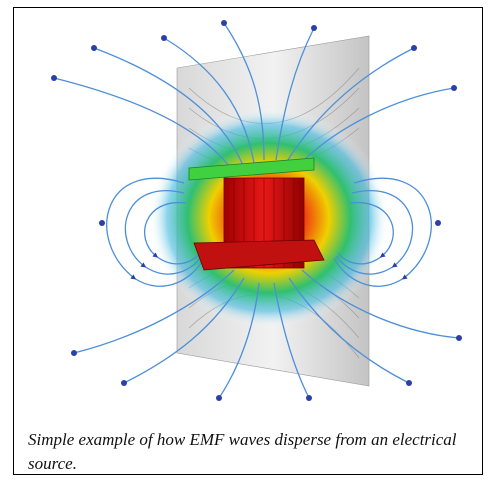  Describe the element at coordinates (251, 169) in the screenshot. I see `core-top-plate` at that location.